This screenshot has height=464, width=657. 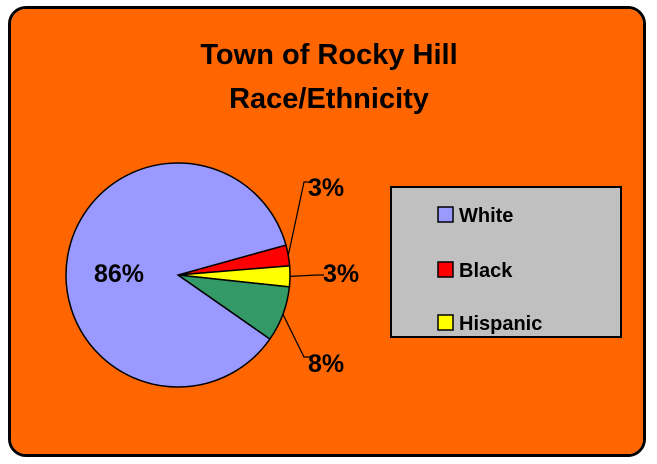 What do you see at coordinates (486, 216) in the screenshot?
I see `legend-label-white: White` at bounding box center [486, 216].